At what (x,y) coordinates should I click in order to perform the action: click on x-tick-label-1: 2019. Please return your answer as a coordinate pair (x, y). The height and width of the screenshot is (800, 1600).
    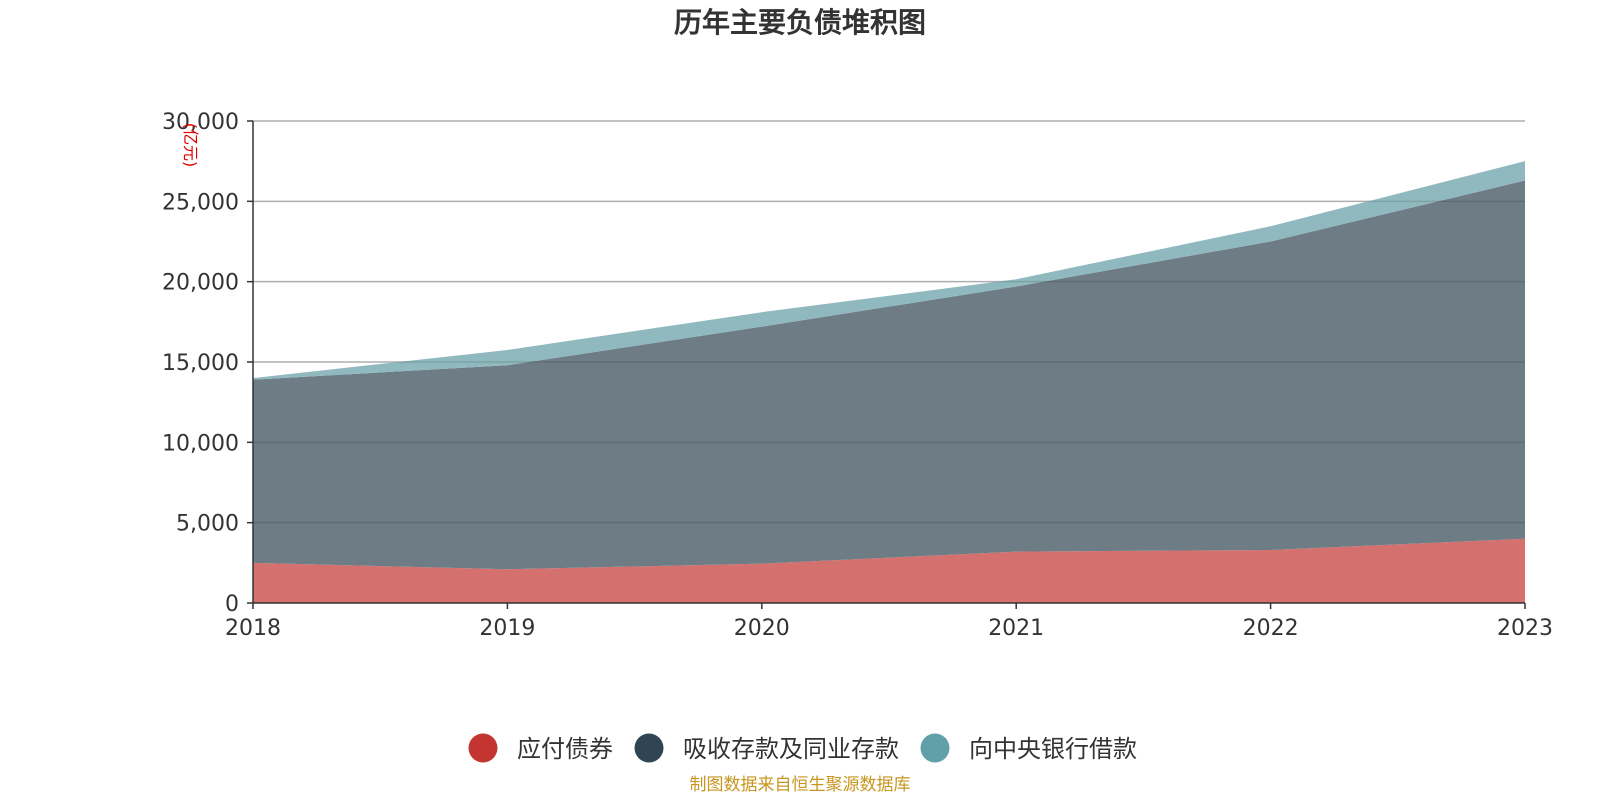
    Looking at the image, I should click on (507, 628).